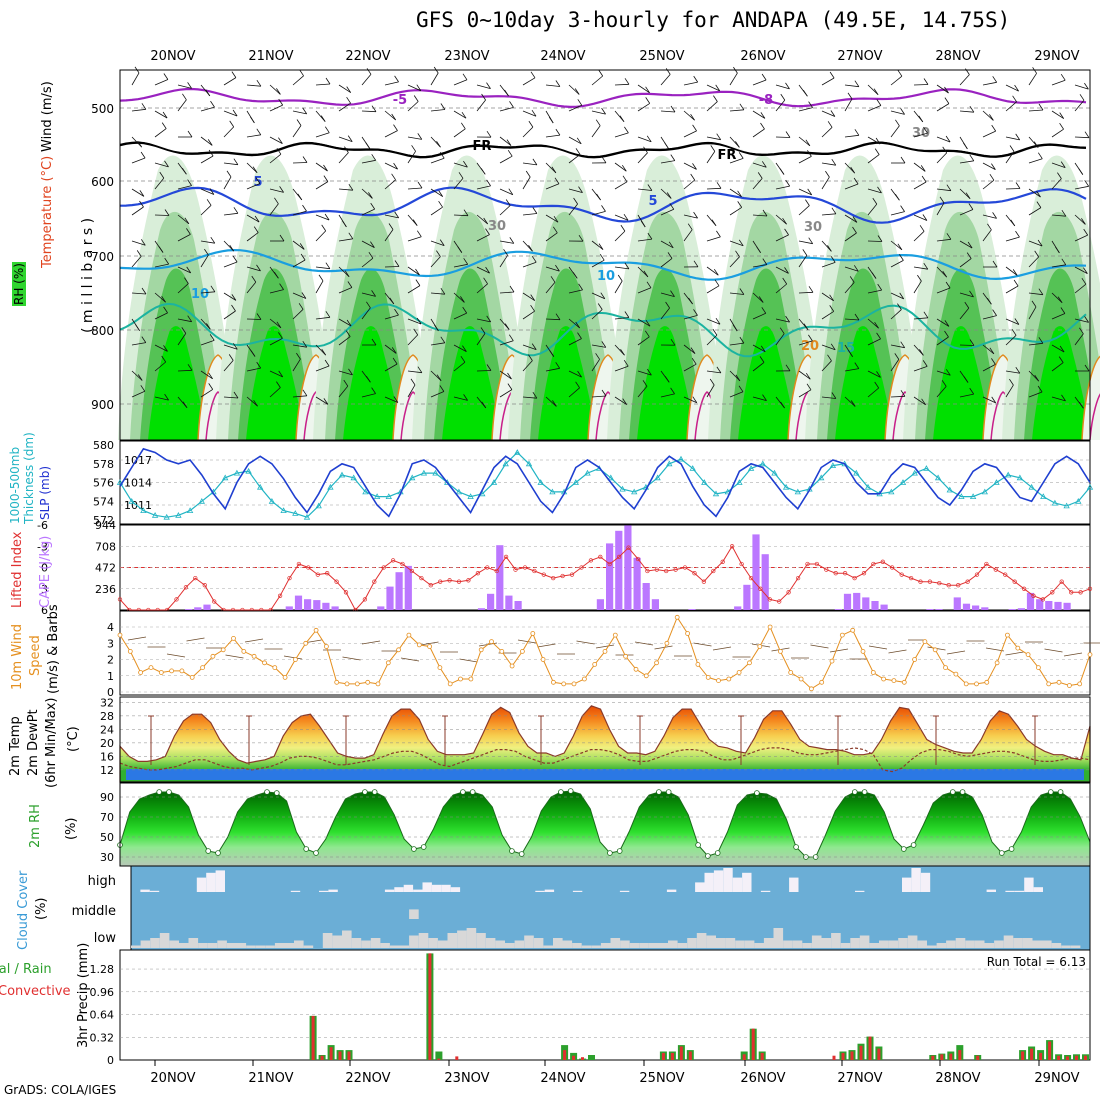  What do you see at coordinates (591, 1057) in the screenshot?
I see `precip-total-bar` at bounding box center [591, 1057].